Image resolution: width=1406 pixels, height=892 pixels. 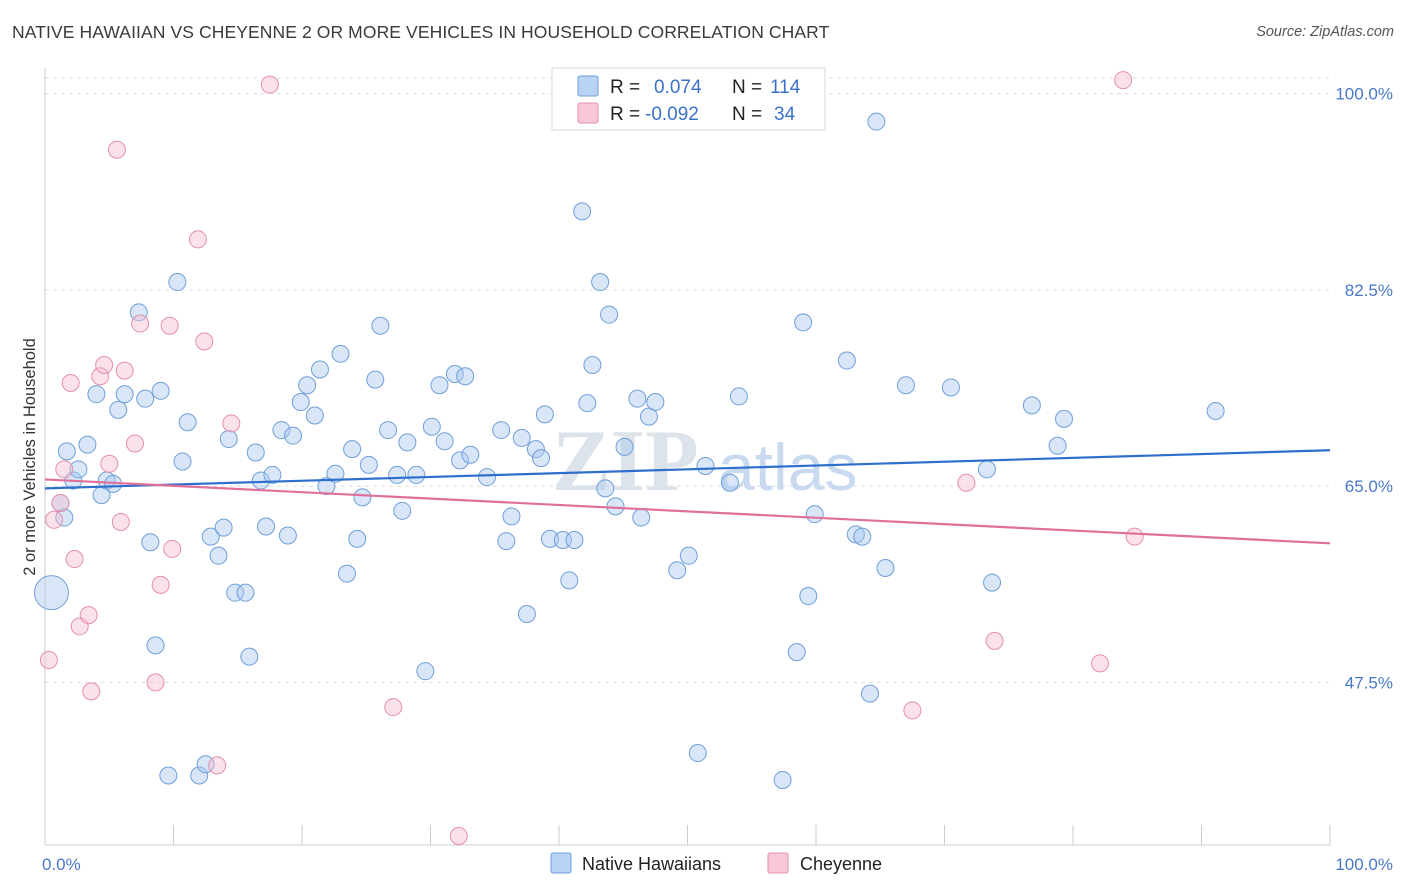 What do you see at coordinates (778, 863) in the screenshot?
I see `bottom-legend-swatch-cheyenne` at bounding box center [778, 863].